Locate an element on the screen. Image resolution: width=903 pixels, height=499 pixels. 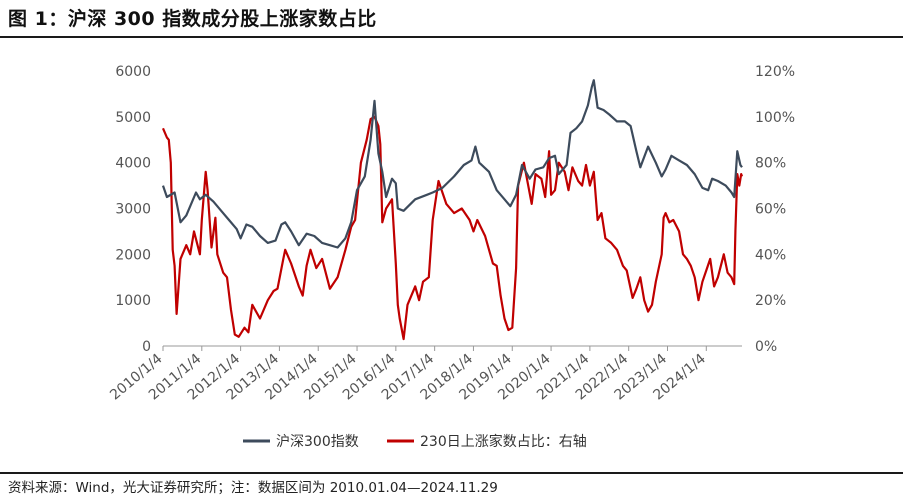
y-left-tick-label: 5000 is located at coordinates (133, 118).